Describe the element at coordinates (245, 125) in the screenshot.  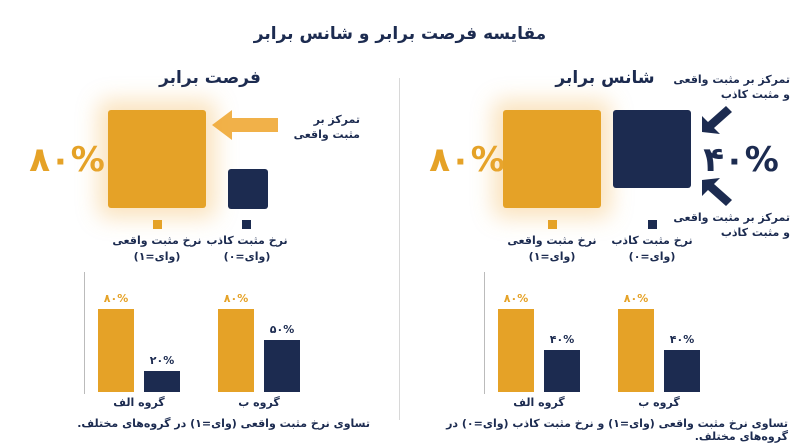
I see `eo-focus-arrow-icon` at that location.